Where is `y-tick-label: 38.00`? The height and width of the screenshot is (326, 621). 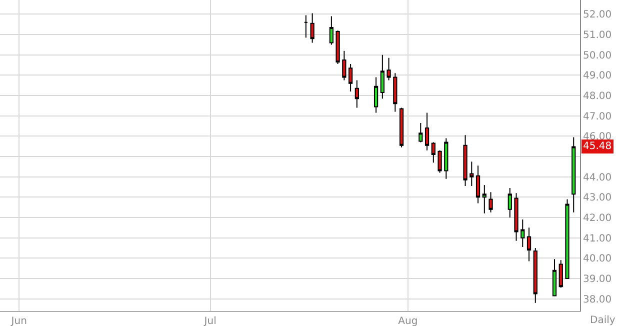
y-tick-label: 38.00 is located at coordinates (597, 300).